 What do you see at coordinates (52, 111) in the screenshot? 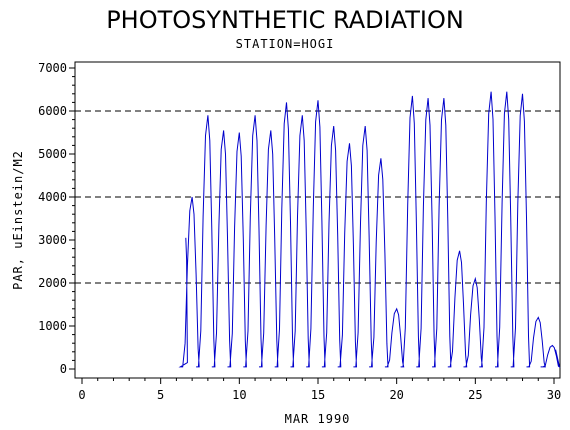
I see `y-tick-label: 6000` at bounding box center [52, 111].